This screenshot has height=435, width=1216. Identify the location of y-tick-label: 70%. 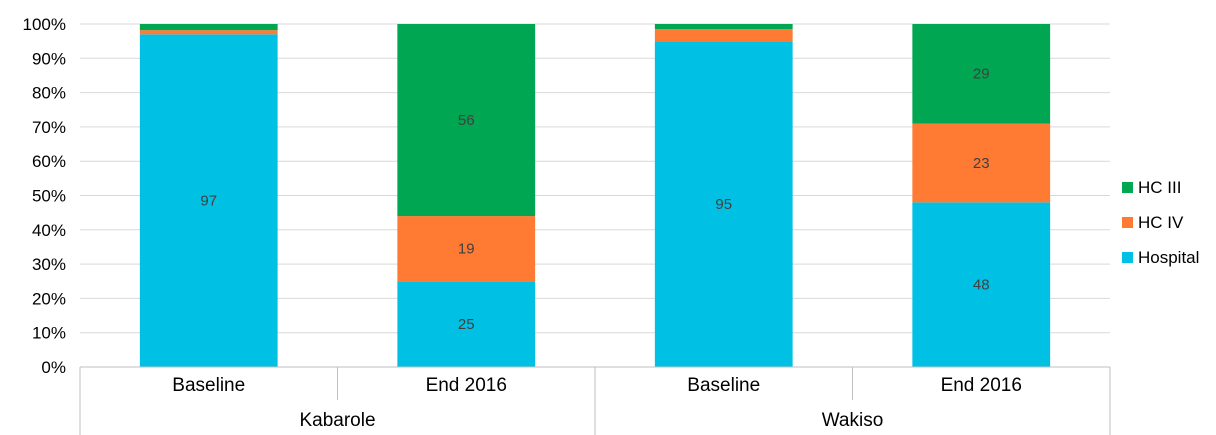
(49, 127).